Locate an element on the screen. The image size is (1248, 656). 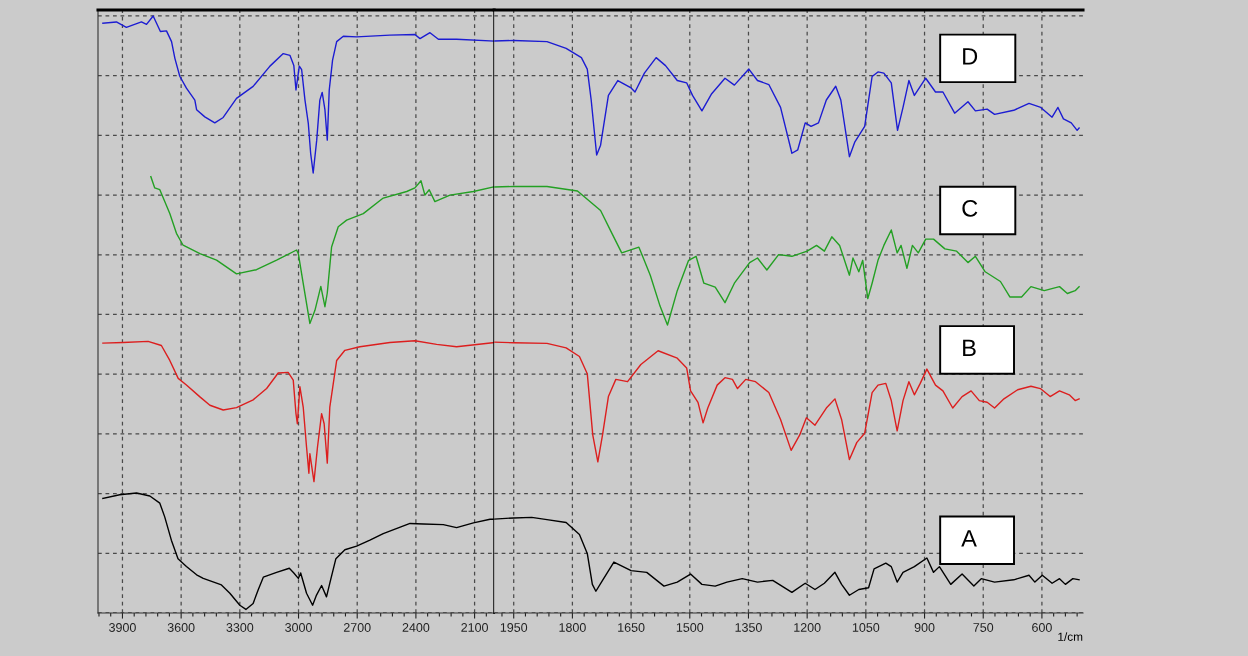
x-tick-label: 2700 is located at coordinates (357, 627).